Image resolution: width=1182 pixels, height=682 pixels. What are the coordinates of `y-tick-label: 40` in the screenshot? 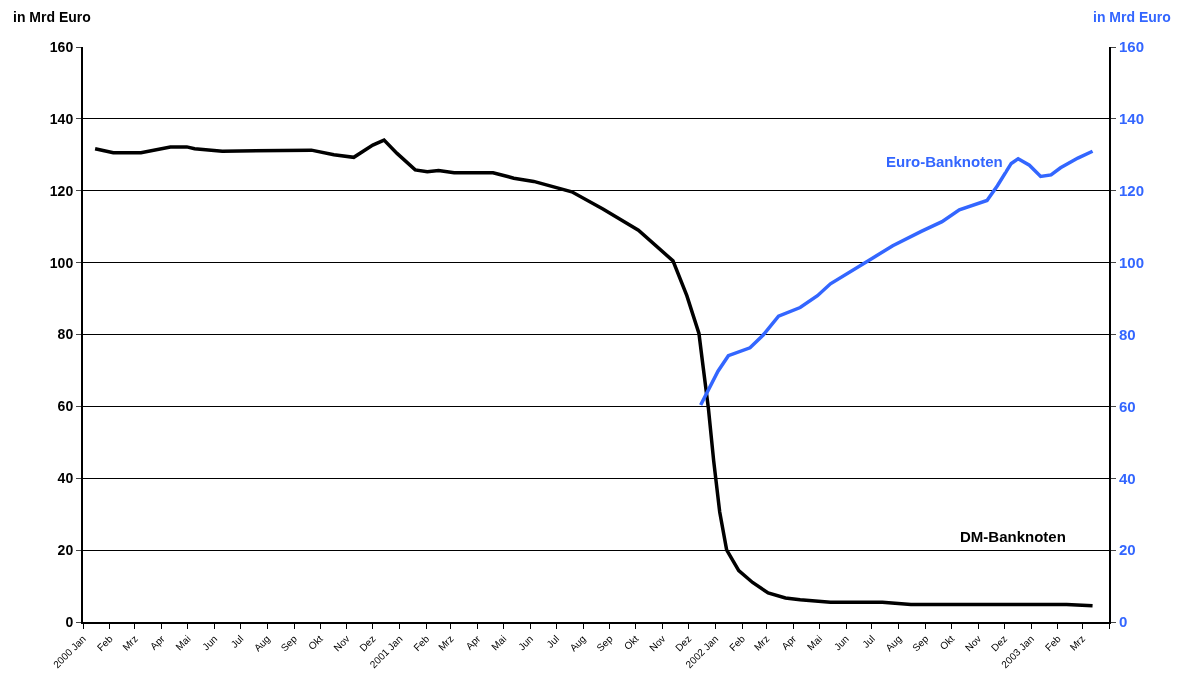 It's located at (65, 478).